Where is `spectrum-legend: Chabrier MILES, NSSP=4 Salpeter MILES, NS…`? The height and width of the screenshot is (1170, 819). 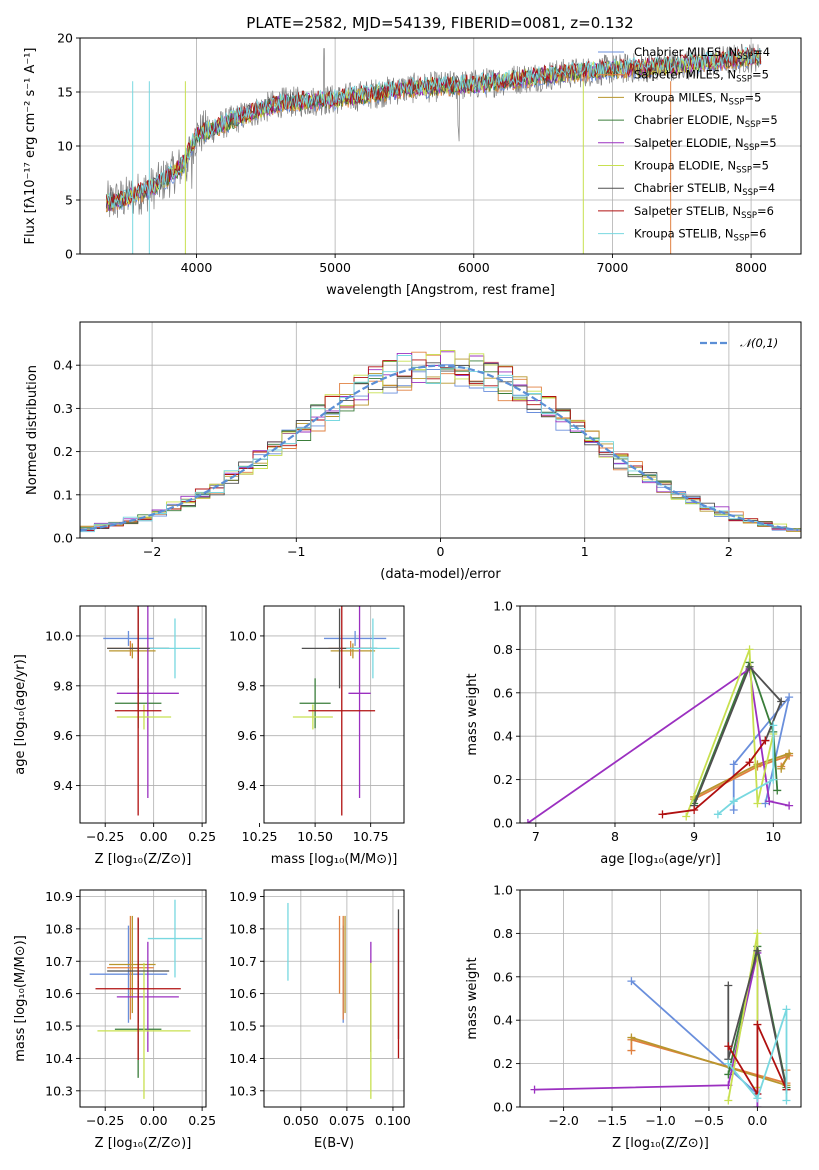 spectrum-legend: Chabrier MILES, NSSP=4 Salpeter MILES, NS… is located at coordinates (688, 144).